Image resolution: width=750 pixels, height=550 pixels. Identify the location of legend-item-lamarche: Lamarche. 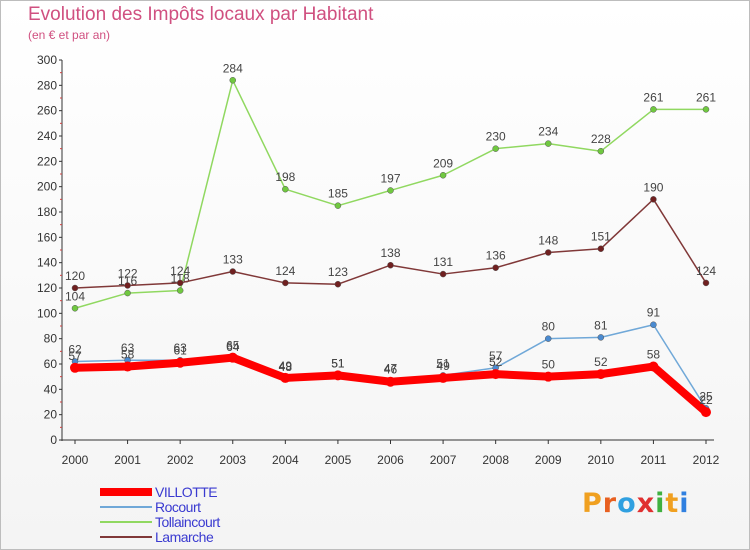
(160, 536).